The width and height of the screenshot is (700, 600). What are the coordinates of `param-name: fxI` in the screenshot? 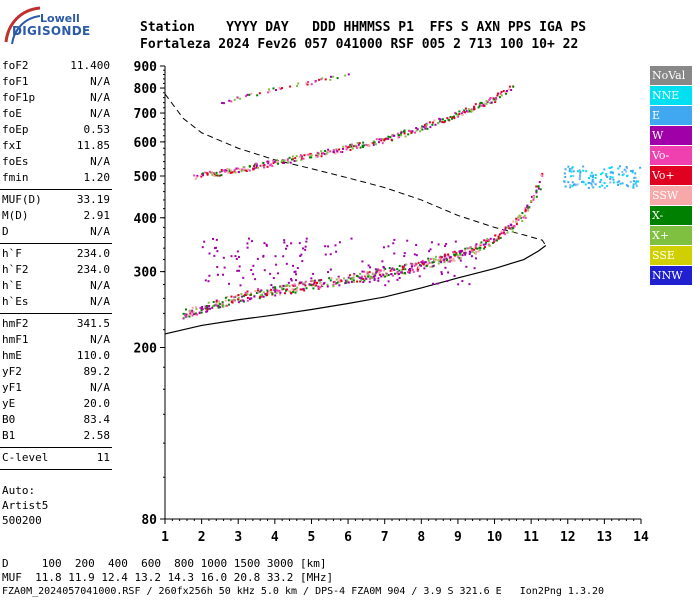 It's located at (12, 145).